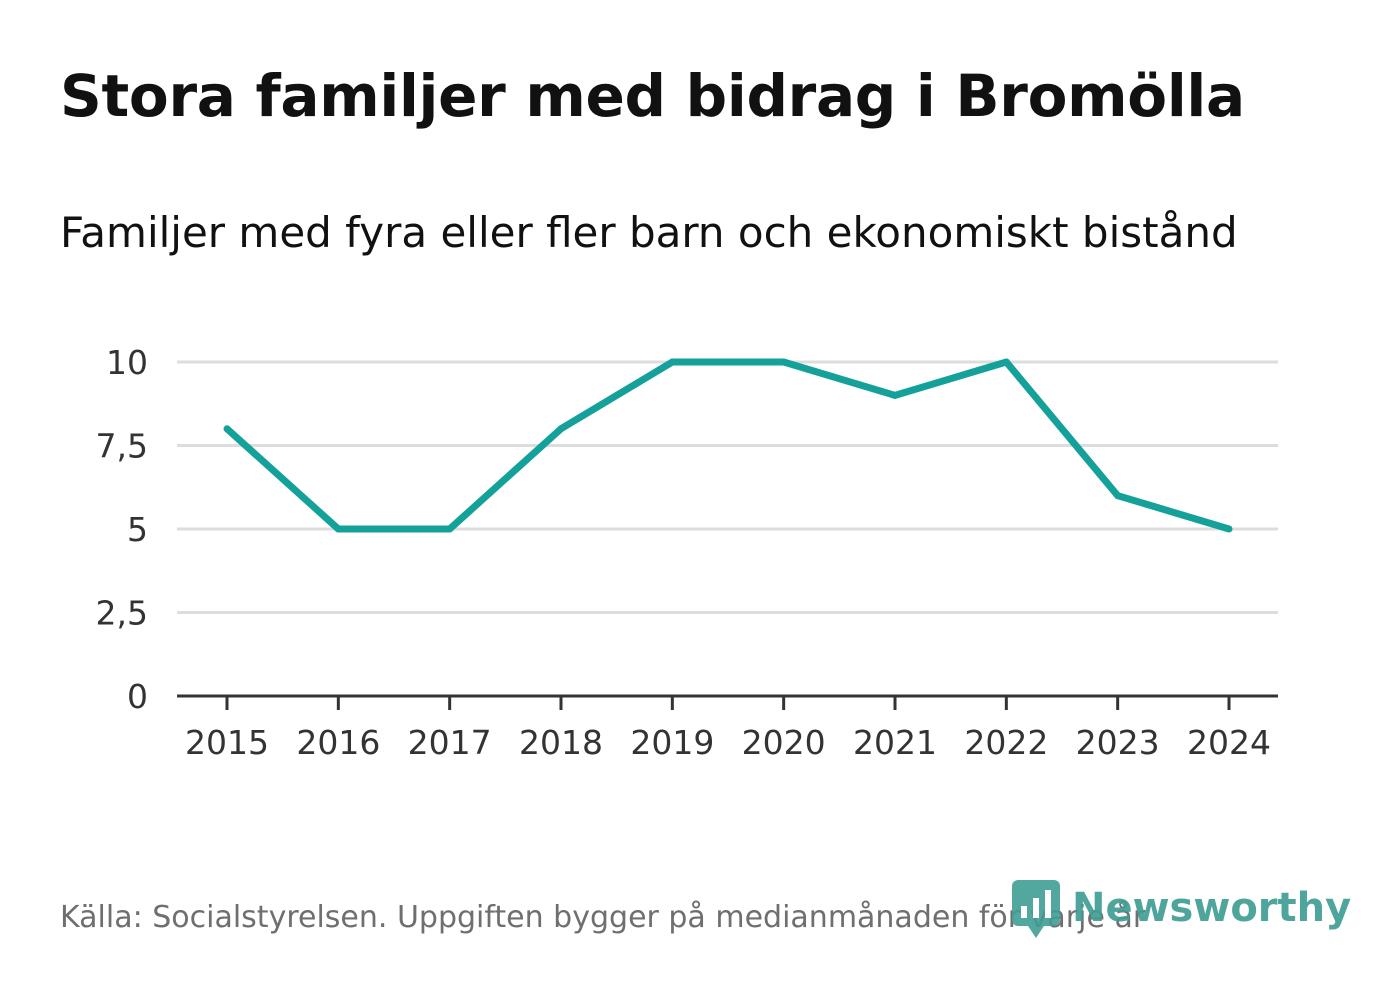 The image size is (1382, 999). I want to click on y-tick-label: 10, so click(127, 362).